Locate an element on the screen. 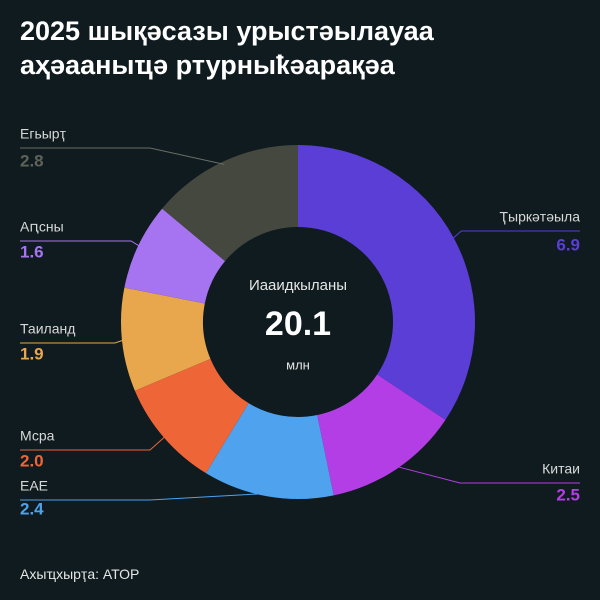  category-label: ЕАЕ is located at coordinates (34, 486).